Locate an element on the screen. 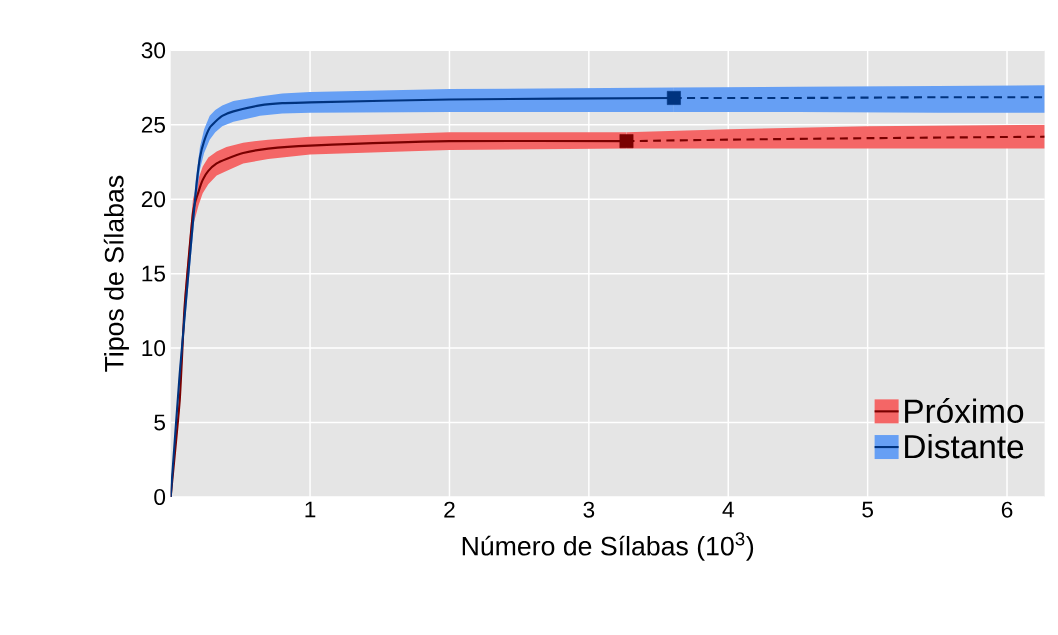  legend-label: Próximo is located at coordinates (964, 410).